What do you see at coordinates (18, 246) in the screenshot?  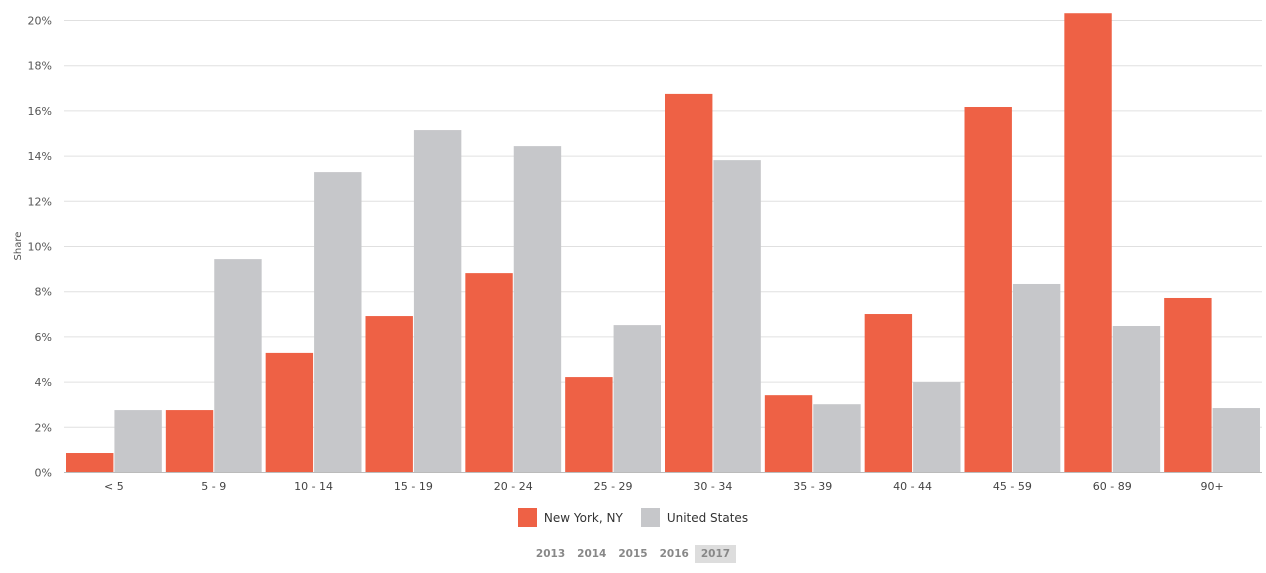 I see `y-axis-title: Share` at bounding box center [18, 246].